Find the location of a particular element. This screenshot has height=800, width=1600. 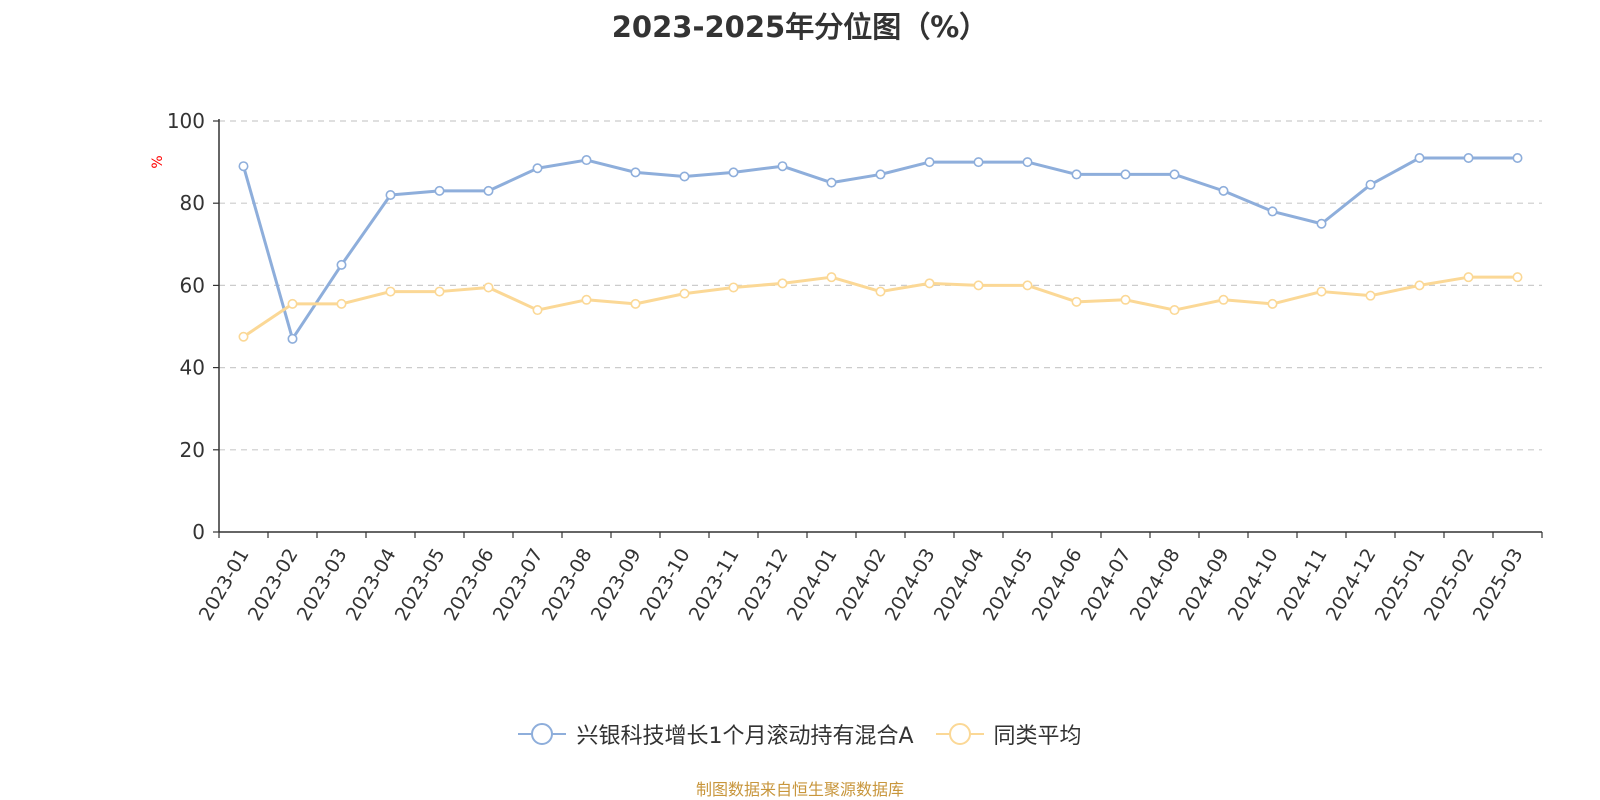

y-tick-label-100: 100 is located at coordinates (186, 121).